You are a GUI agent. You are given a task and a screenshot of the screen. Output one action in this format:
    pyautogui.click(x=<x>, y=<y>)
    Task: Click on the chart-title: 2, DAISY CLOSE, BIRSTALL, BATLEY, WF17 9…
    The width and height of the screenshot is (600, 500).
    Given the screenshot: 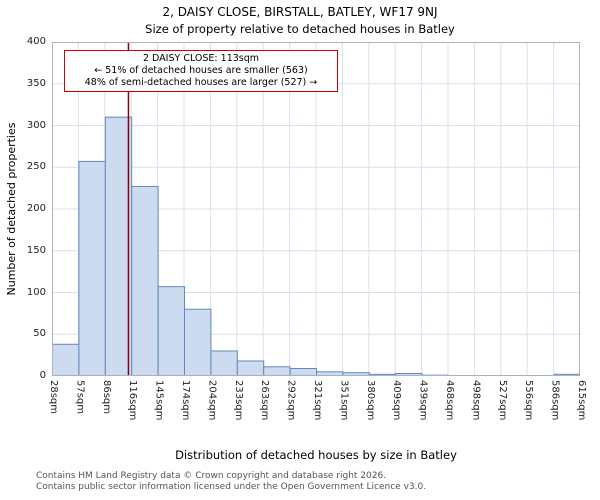 What is the action you would take?
    pyautogui.click(x=300, y=12)
    